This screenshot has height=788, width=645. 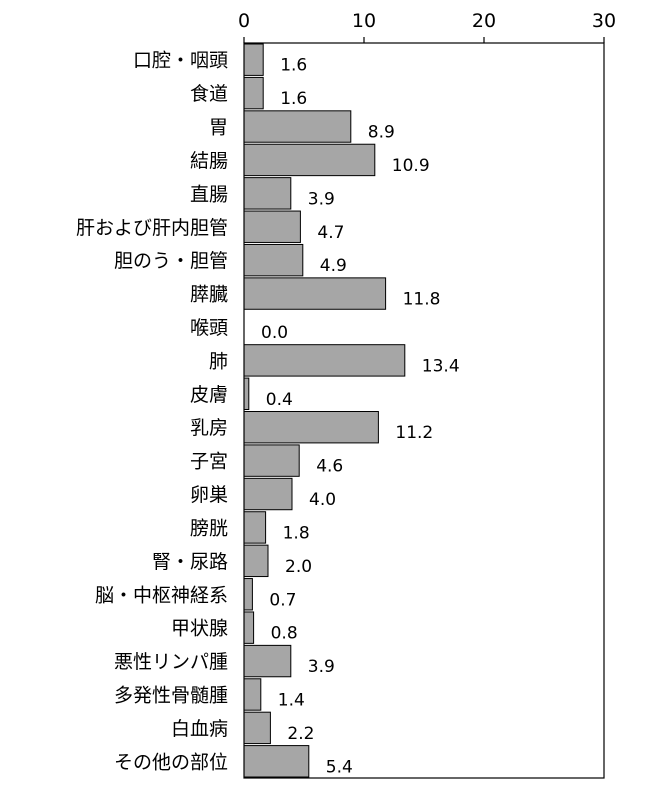 I want to click on value-label: 4.9, so click(x=333, y=266).